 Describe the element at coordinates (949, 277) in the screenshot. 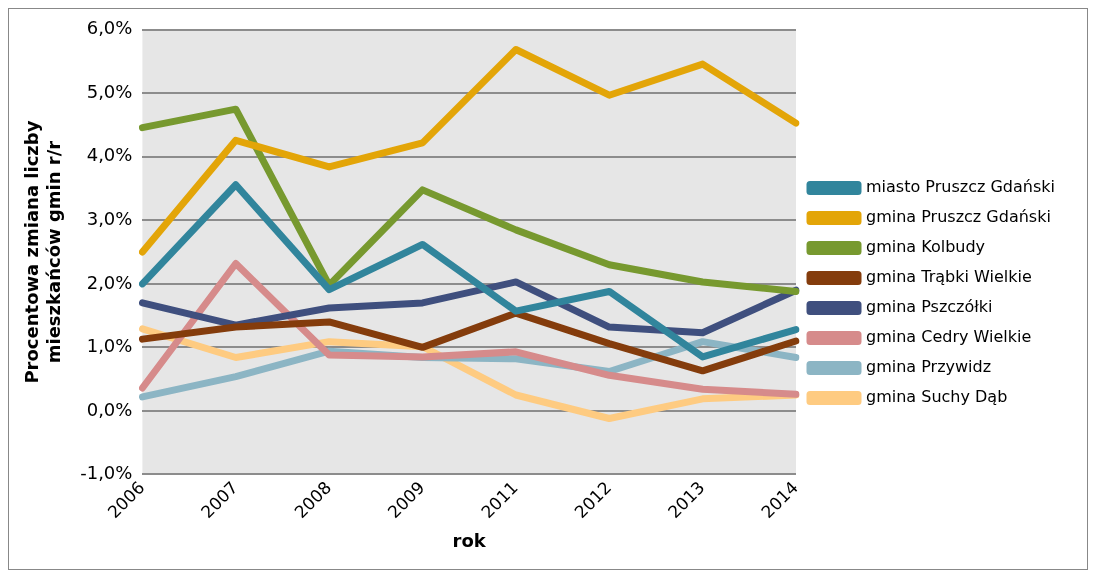

I see `legend-label: gmina Trąbki Wielkie` at that location.